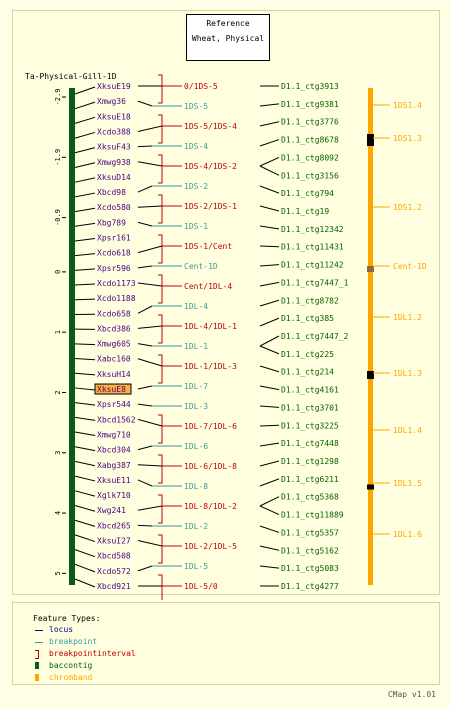  Describe the element at coordinates (310, 104) in the screenshot. I see `contig-label: D1.1_ctg9381` at that location.